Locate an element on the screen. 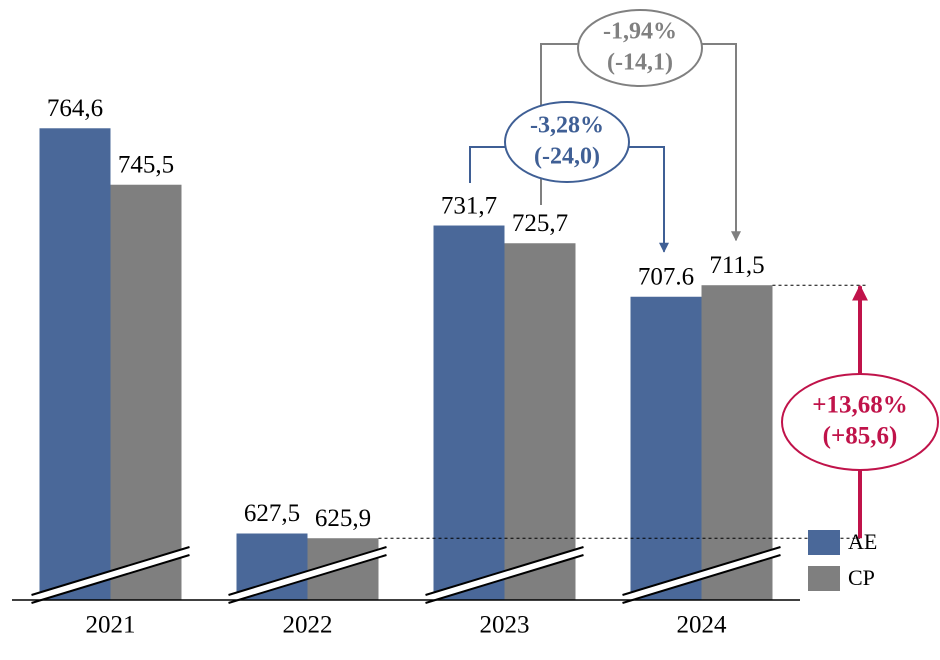 This screenshot has width=940, height=660. value-label: 711,5 is located at coordinates (736, 265).